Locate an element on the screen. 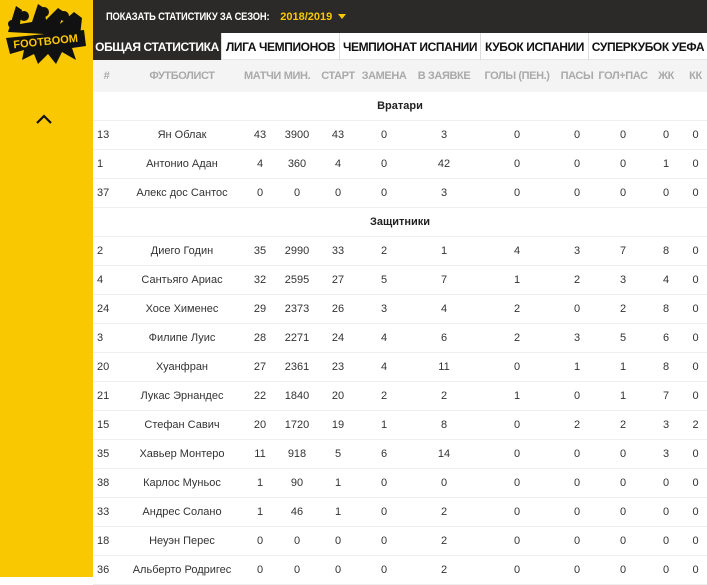 This screenshot has height=585, width=707. player-number: 1 is located at coordinates (106, 164).